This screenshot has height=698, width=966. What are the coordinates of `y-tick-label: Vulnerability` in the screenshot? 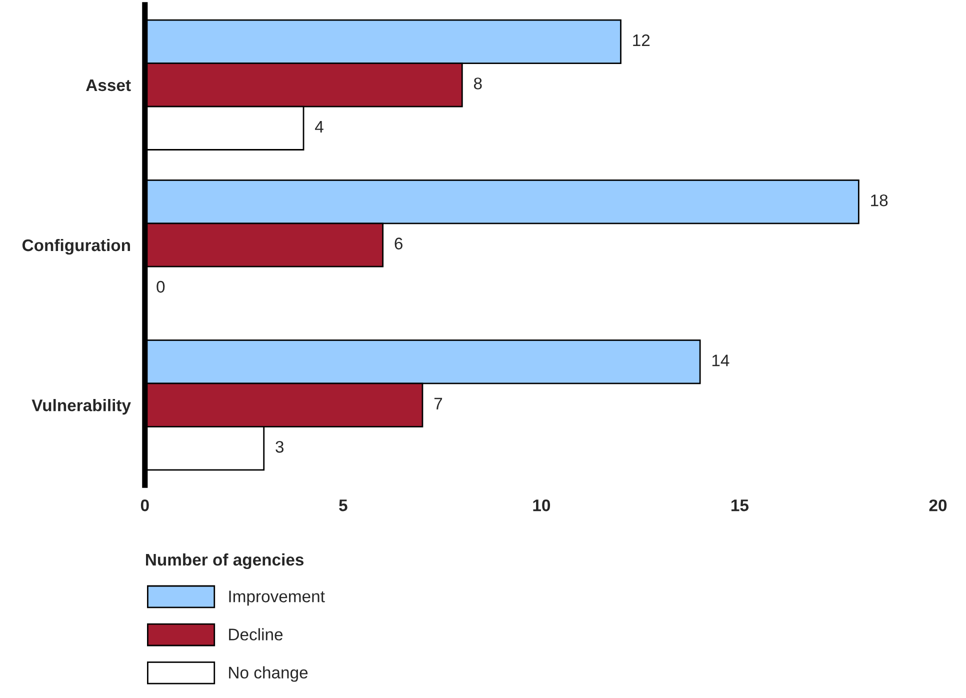 It's located at (81, 407).